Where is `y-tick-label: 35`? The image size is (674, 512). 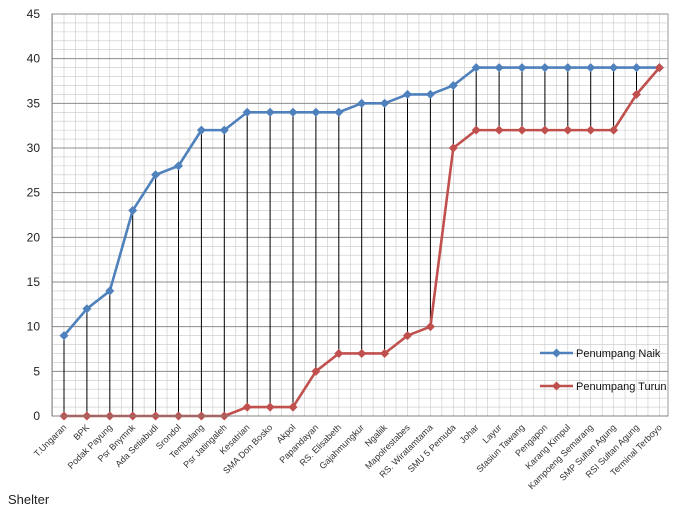 y-tick-label: 35 is located at coordinates (34, 103).